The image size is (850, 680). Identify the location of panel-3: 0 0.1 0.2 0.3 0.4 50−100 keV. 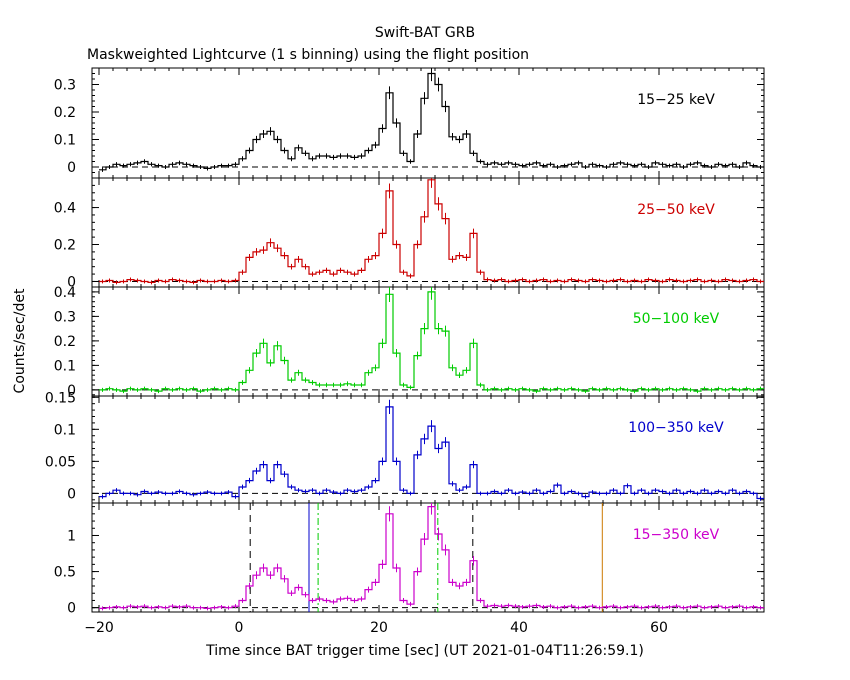
(409, 342).